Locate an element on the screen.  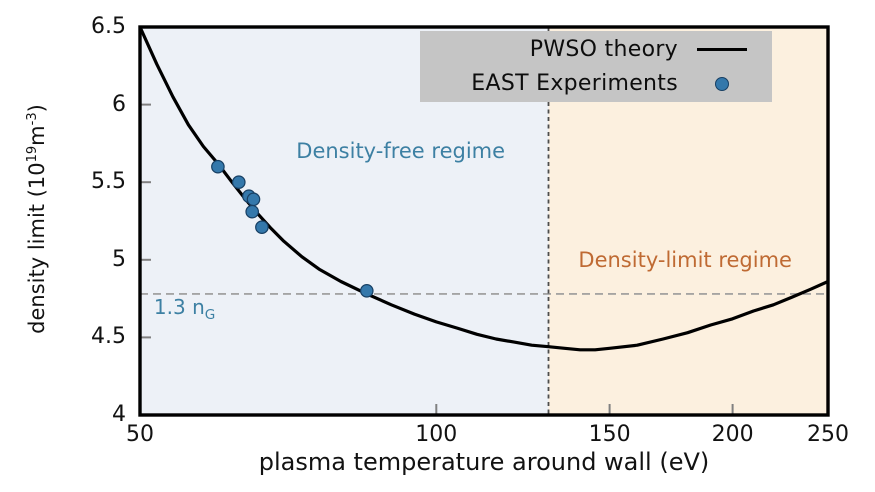
y-tick-label: 4 is located at coordinates (119, 414).